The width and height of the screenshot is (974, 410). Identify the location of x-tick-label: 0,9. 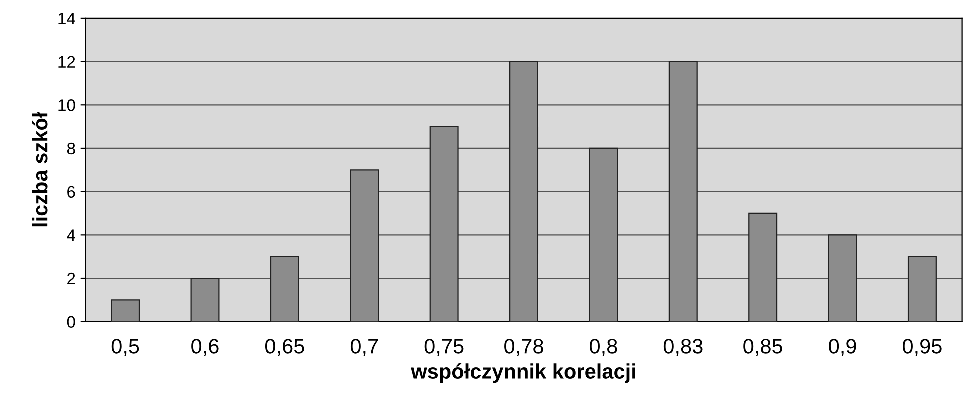
(842, 347).